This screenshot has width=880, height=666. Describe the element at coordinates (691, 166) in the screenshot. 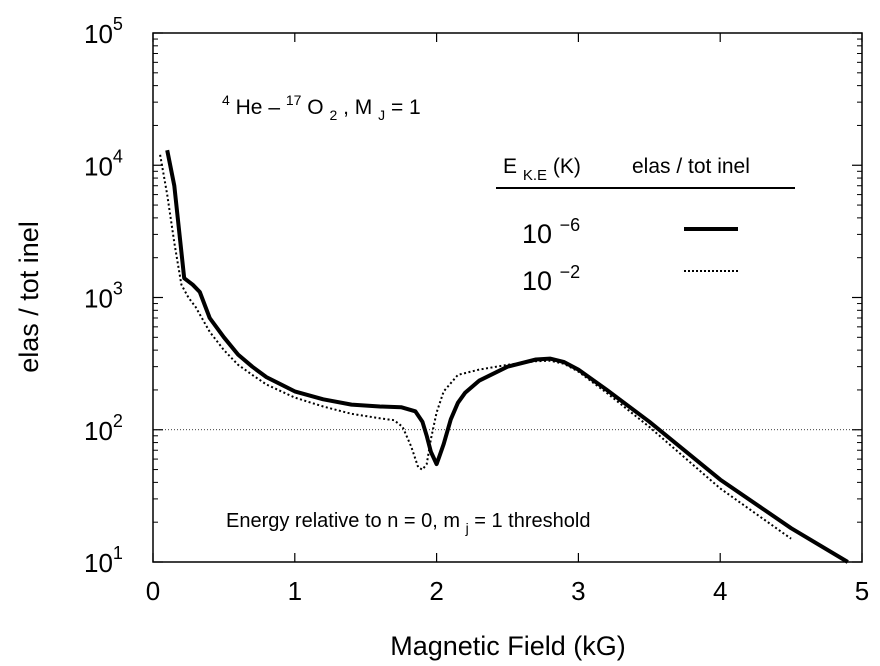

I see `legend-header-ratio: elas / tot inel` at that location.